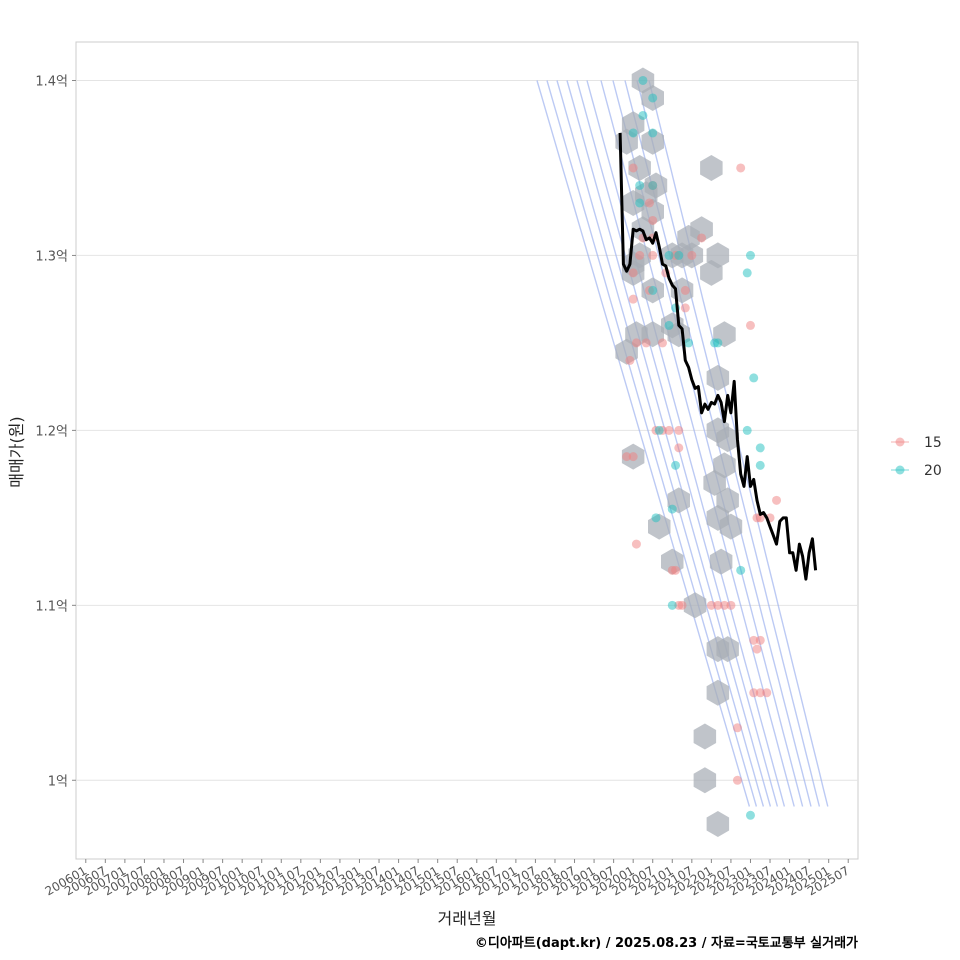 The image size is (960, 960). What do you see at coordinates (916, 443) in the screenshot?
I see `legend-item-15: 15` at bounding box center [916, 443].